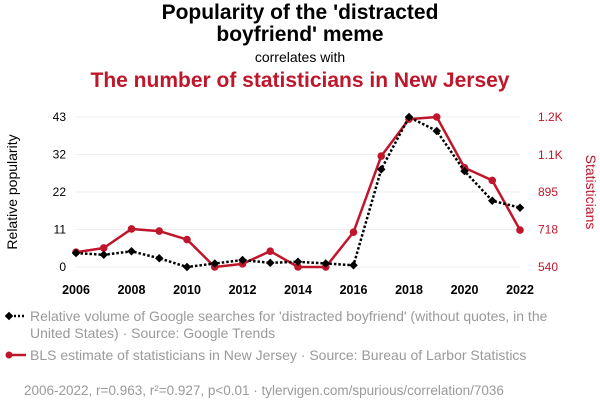  Describe the element at coordinates (591, 192) in the screenshot. I see `y-right-axis-title: Statisticians` at that location.